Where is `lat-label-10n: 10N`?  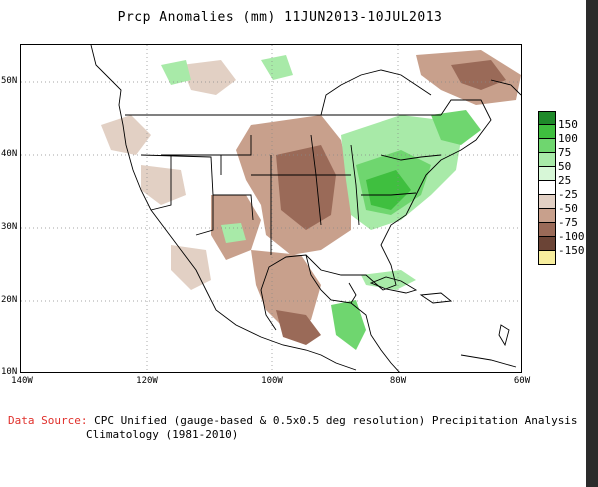
lat-label-10n: 10N is located at coordinates (9, 372).